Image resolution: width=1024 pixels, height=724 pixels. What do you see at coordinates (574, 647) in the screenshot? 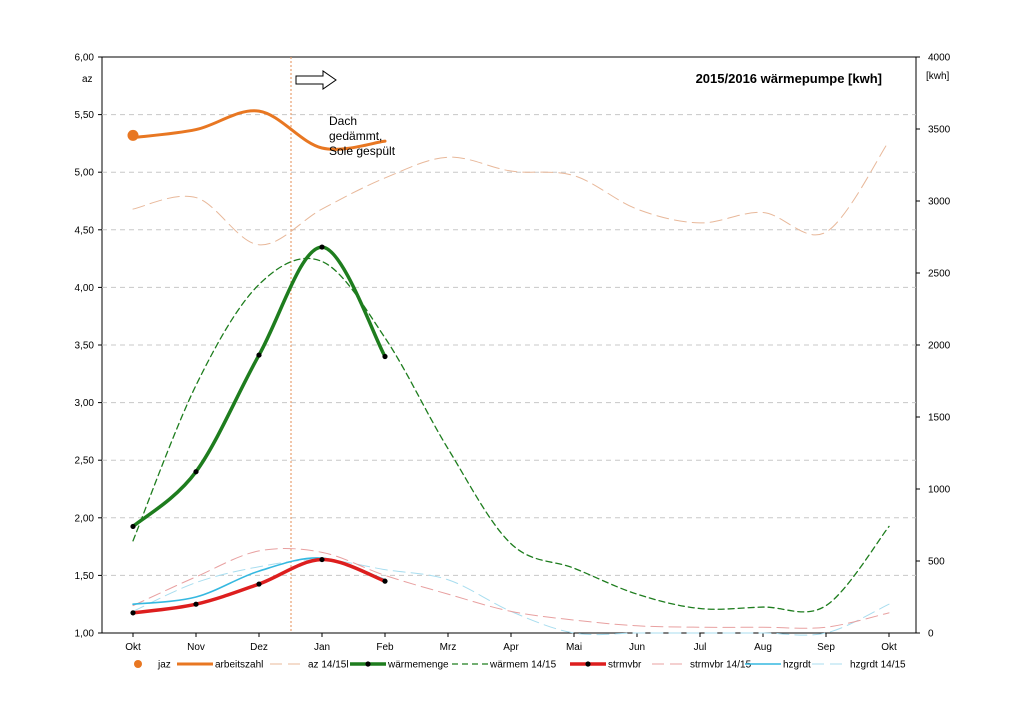
I see `x-tick-label: Mai` at bounding box center [574, 647].